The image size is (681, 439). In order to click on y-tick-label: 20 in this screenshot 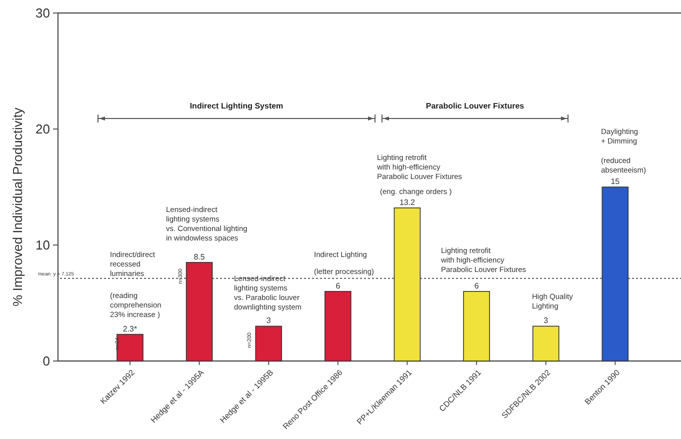, I will do `click(43, 129)`.